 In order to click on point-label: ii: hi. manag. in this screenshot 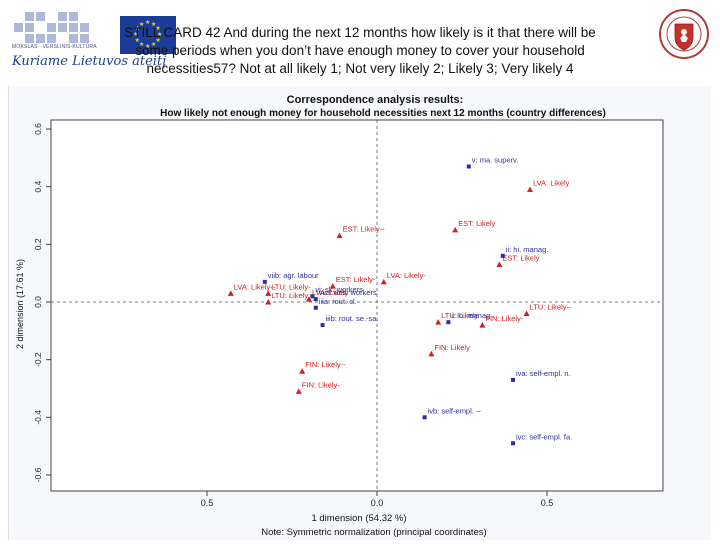, I will do `click(527, 249)`.